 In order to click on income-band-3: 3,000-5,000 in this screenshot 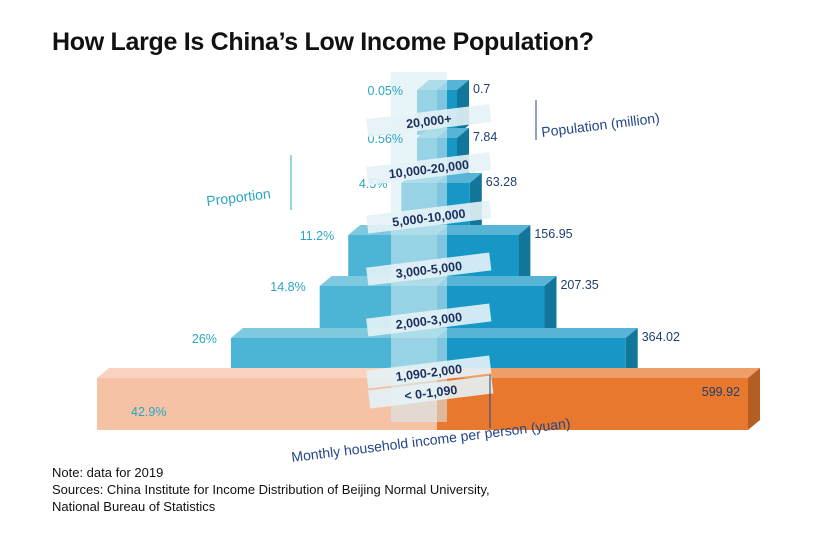, I will do `click(429, 269)`.